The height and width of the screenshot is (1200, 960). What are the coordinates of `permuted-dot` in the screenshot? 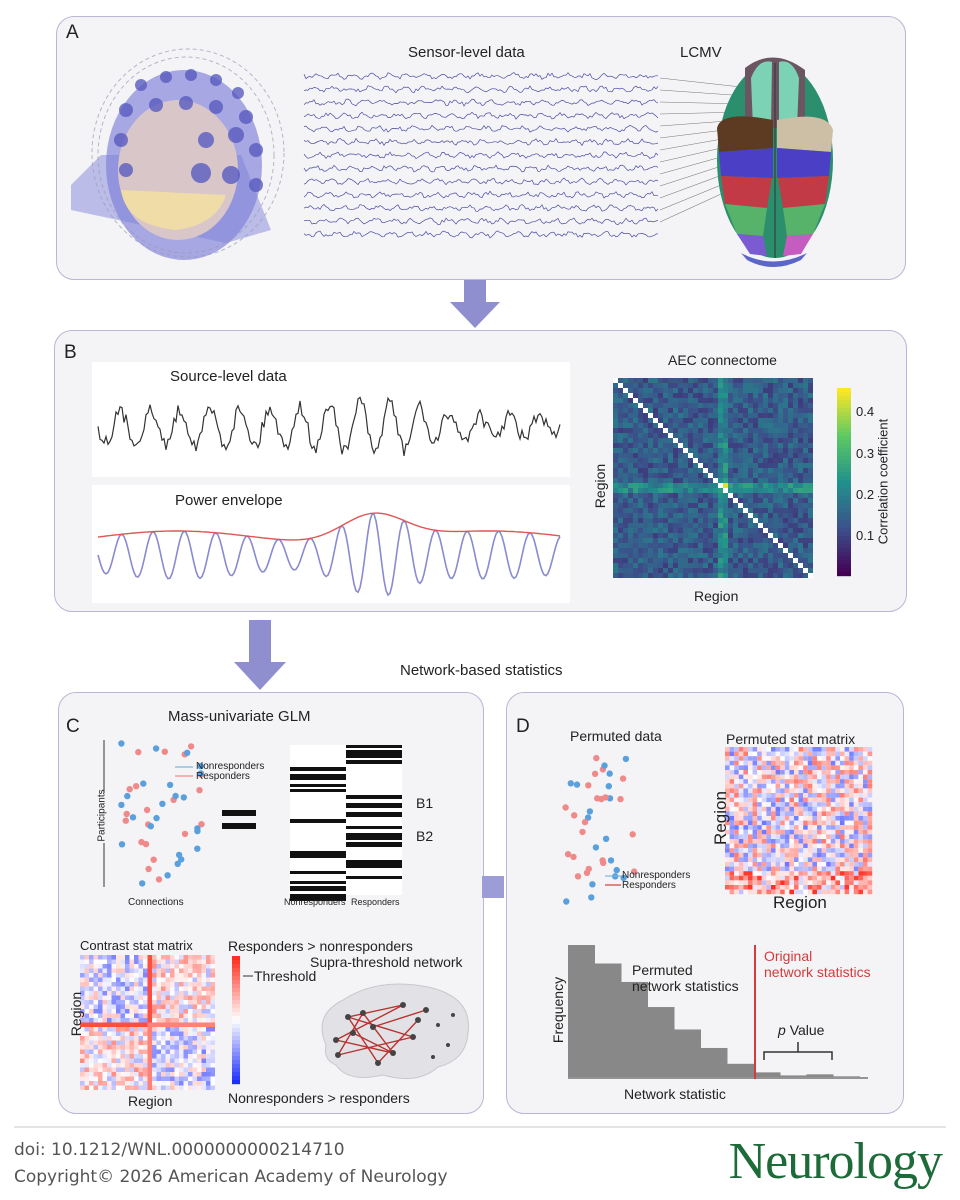 It's located at (611, 860).